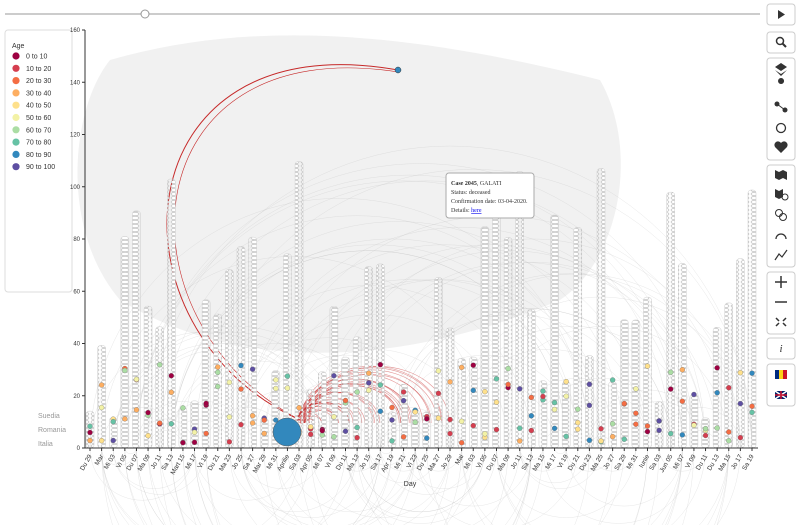 The image size is (800, 530). Describe the element at coordinates (75, 83) in the screenshot. I see `y-tick-label: 140` at that location.